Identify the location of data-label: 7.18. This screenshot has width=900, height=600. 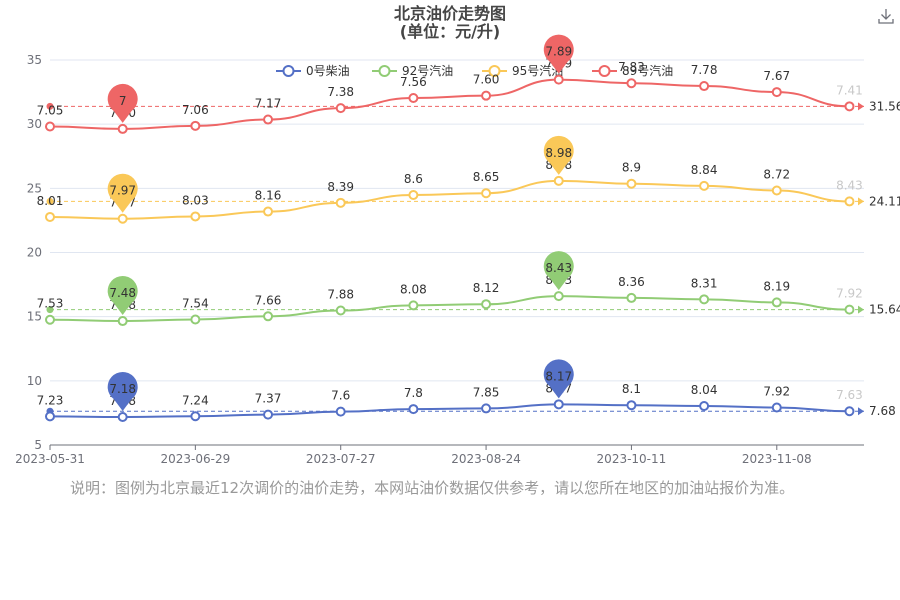
(122, 401).